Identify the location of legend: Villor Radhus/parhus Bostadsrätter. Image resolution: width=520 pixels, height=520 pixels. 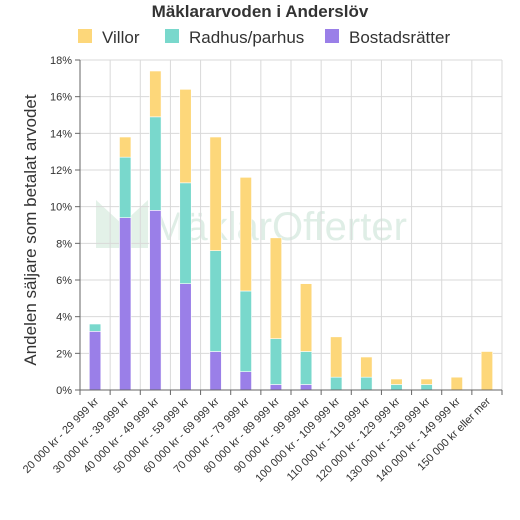
(264, 37).